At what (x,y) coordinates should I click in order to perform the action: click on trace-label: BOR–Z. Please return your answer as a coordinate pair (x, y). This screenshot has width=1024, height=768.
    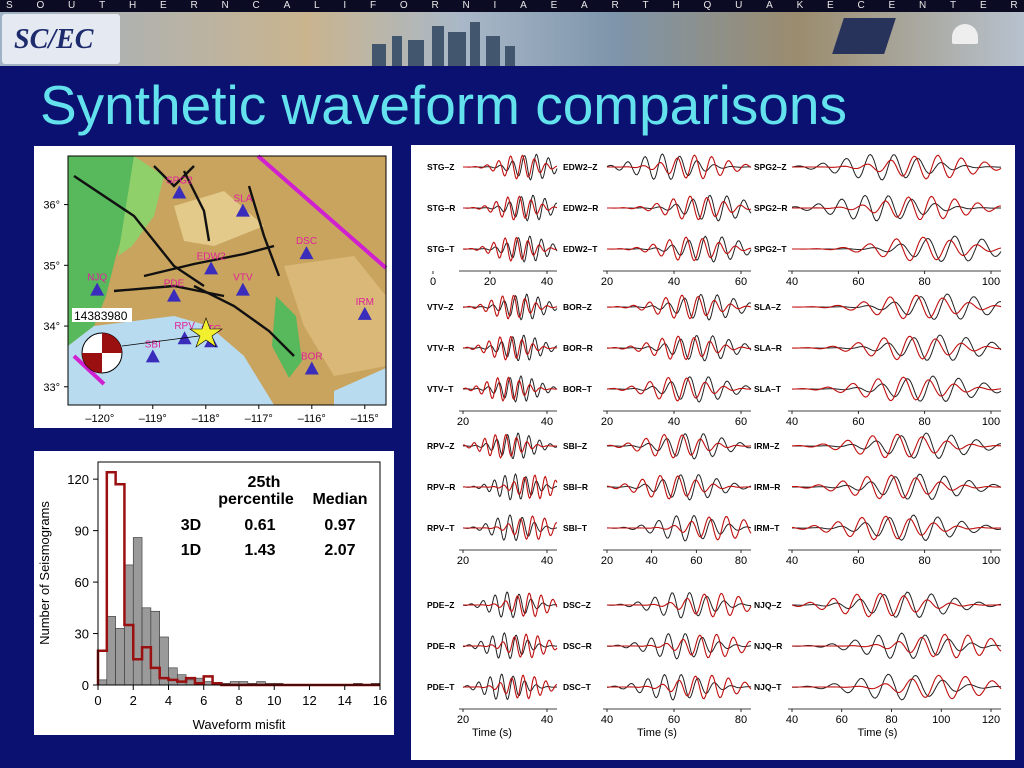
    Looking at the image, I should click on (577, 307).